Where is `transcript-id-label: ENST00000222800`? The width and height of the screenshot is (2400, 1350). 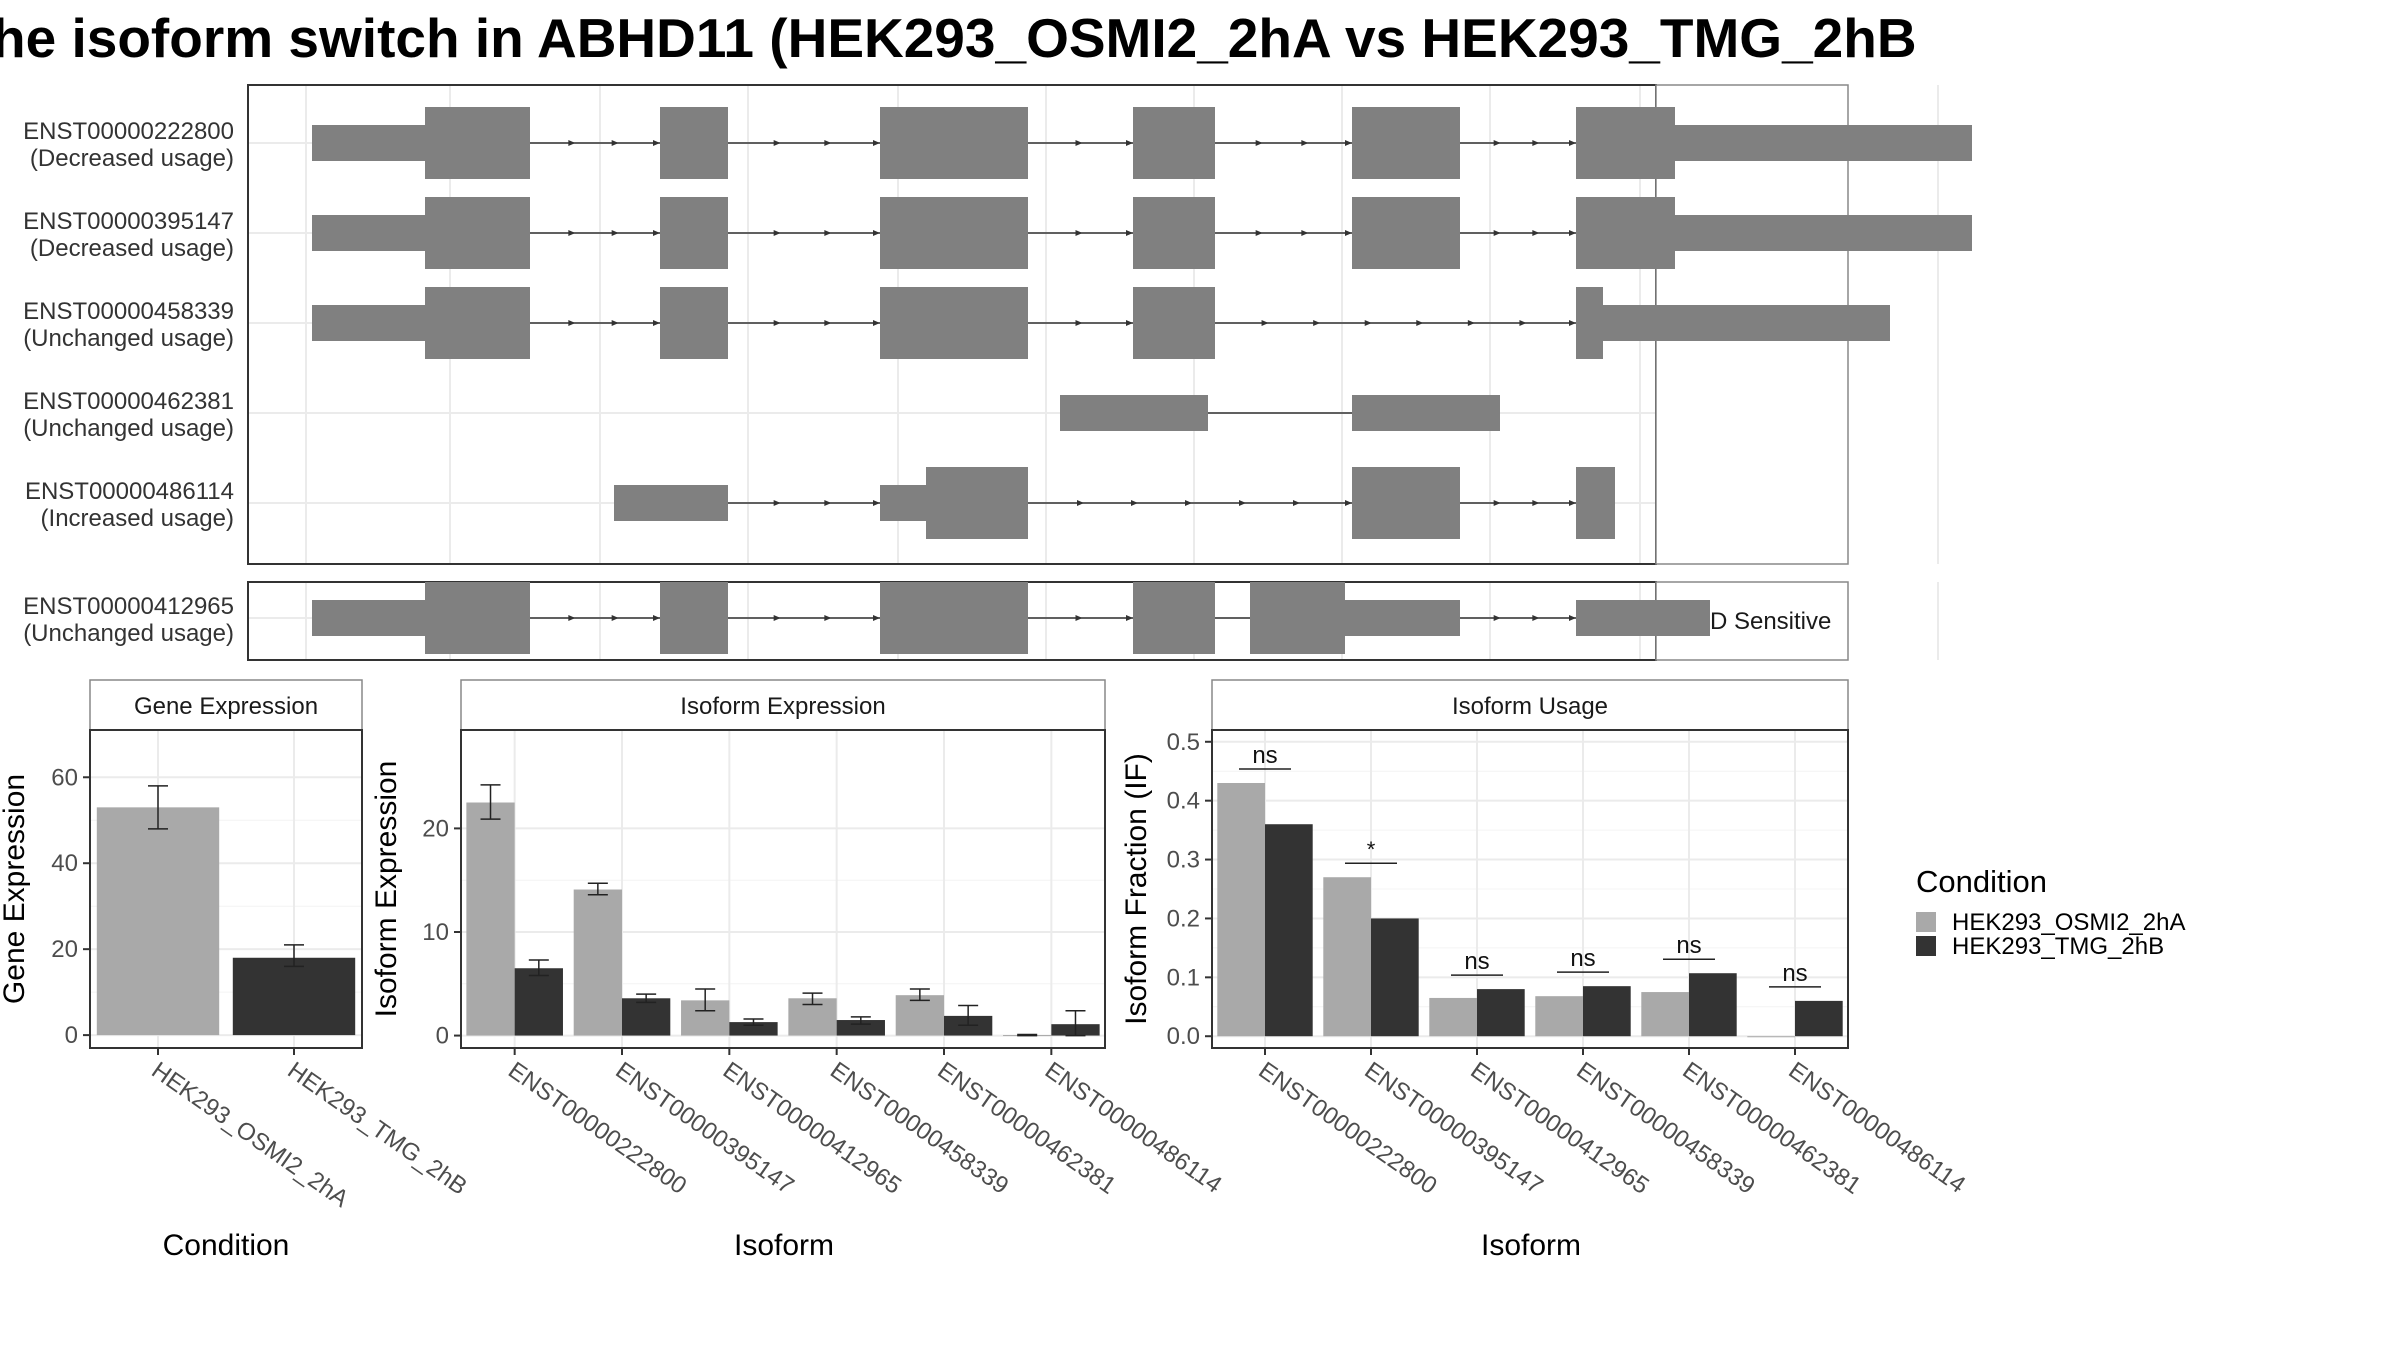
transcript-id-label: ENST00000222800 is located at coordinates (128, 131).